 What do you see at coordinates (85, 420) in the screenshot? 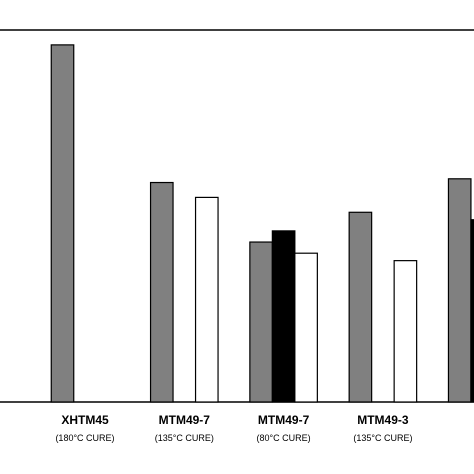
I see `x-tick-label: XHTM45` at bounding box center [85, 420].